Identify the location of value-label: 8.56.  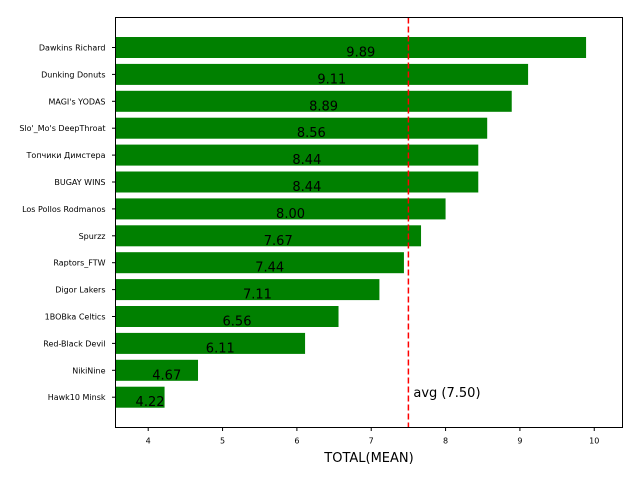
(311, 133).